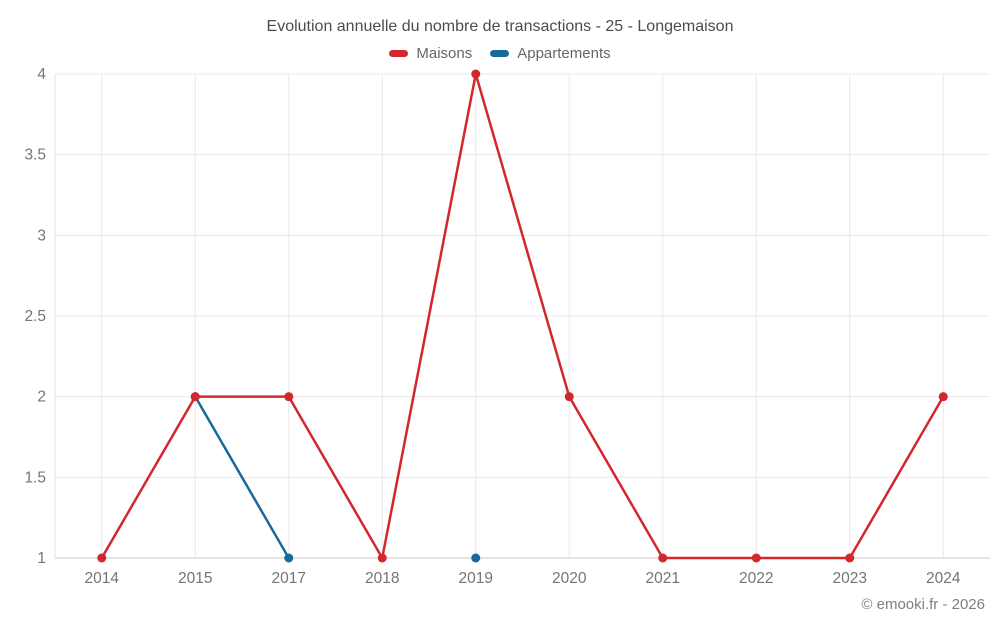 This screenshot has width=1000, height=625. Describe the element at coordinates (41, 235) in the screenshot. I see `y-tick-label: 3` at that location.